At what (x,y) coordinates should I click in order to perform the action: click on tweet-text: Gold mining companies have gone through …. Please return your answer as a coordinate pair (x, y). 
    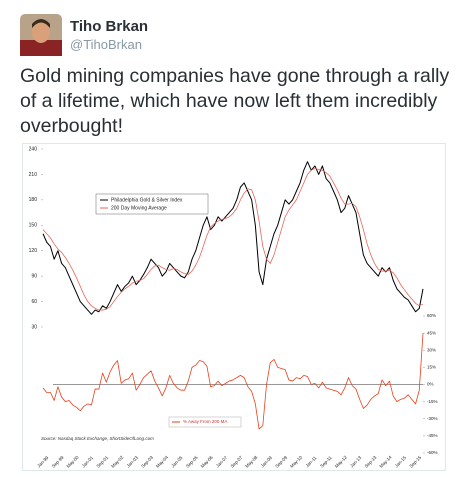
    Looking at the image, I should click on (235, 101).